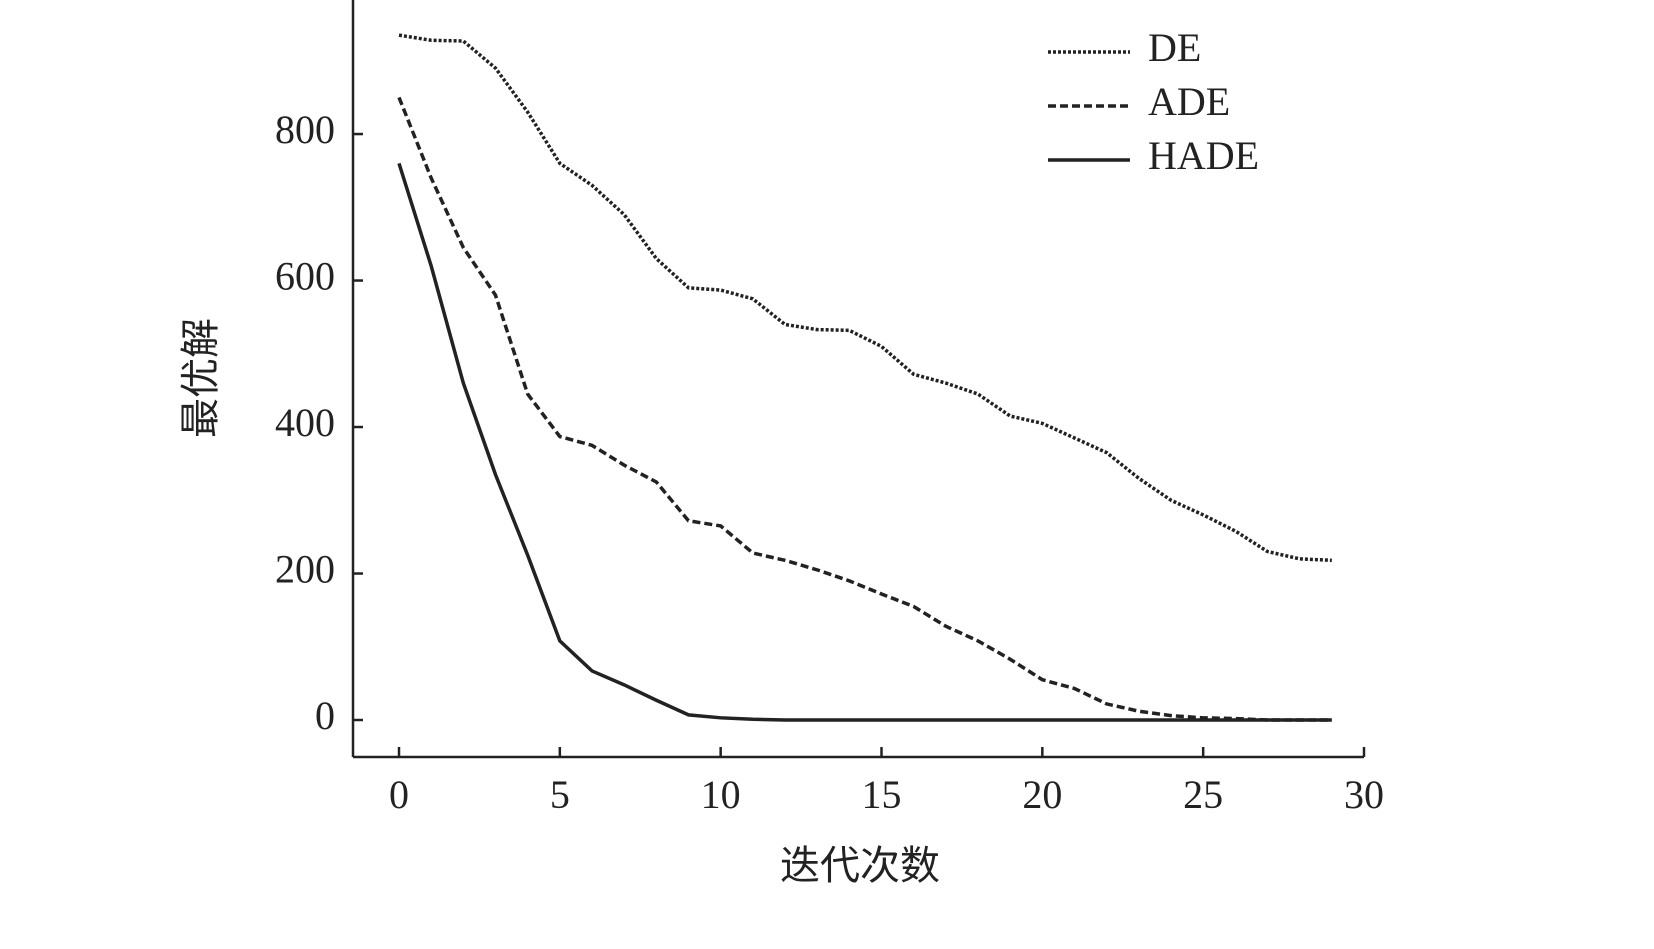 The height and width of the screenshot is (949, 1654). Describe the element at coordinates (1042, 794) in the screenshot. I see `x-tick-label: 20` at that location.